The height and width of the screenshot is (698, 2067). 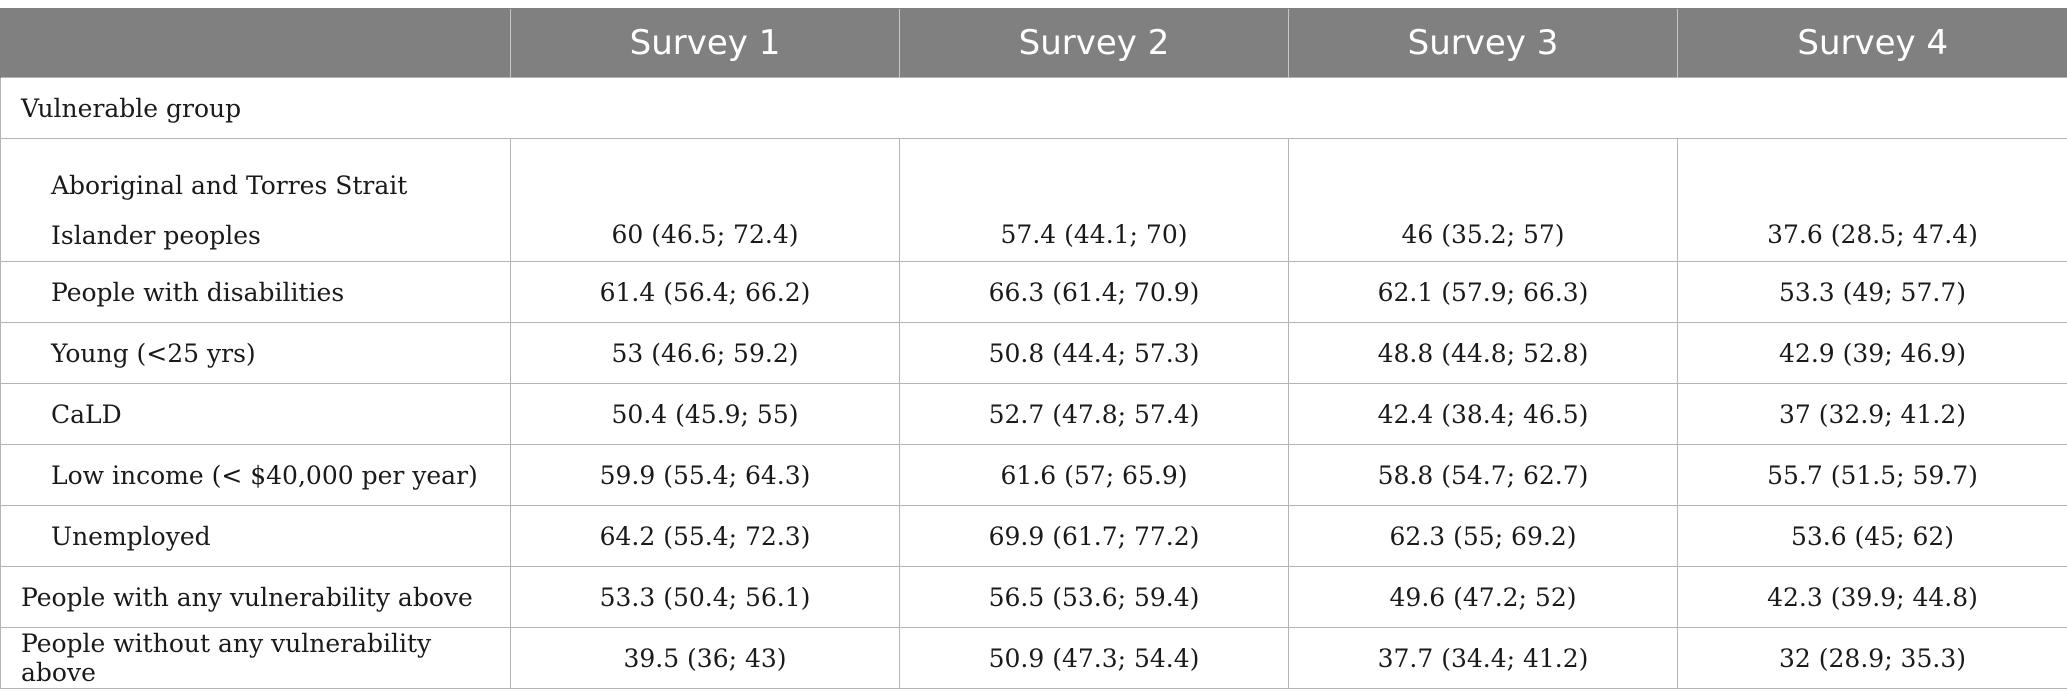 I want to click on table-cell: 57.4 (44.1; 70), so click(x=1094, y=200).